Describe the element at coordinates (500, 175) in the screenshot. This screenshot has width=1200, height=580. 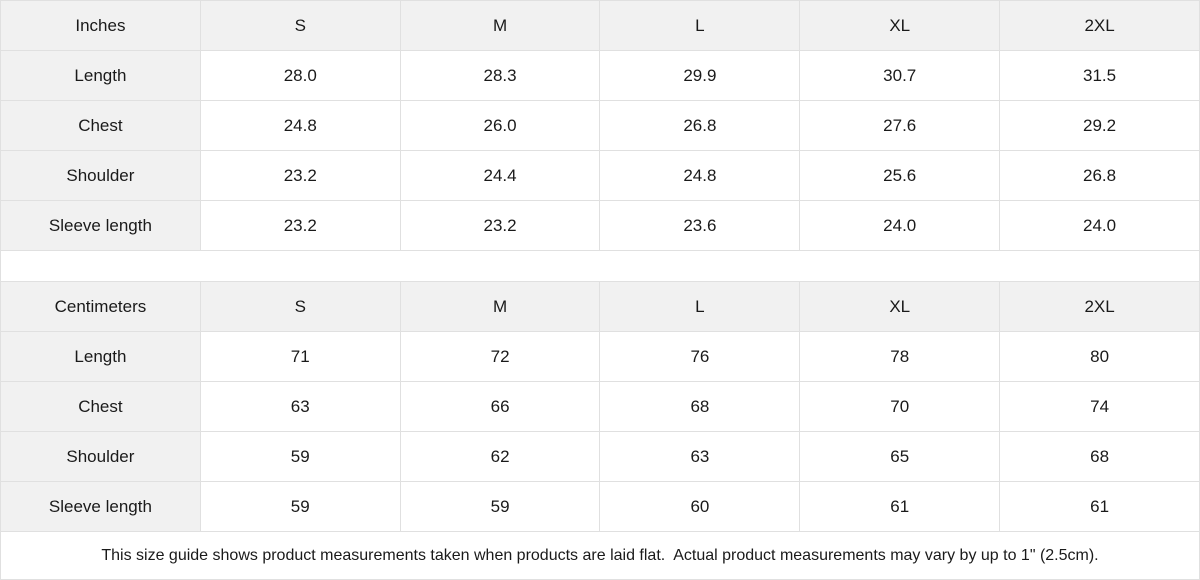
I see `value-cell: 24.4` at that location.